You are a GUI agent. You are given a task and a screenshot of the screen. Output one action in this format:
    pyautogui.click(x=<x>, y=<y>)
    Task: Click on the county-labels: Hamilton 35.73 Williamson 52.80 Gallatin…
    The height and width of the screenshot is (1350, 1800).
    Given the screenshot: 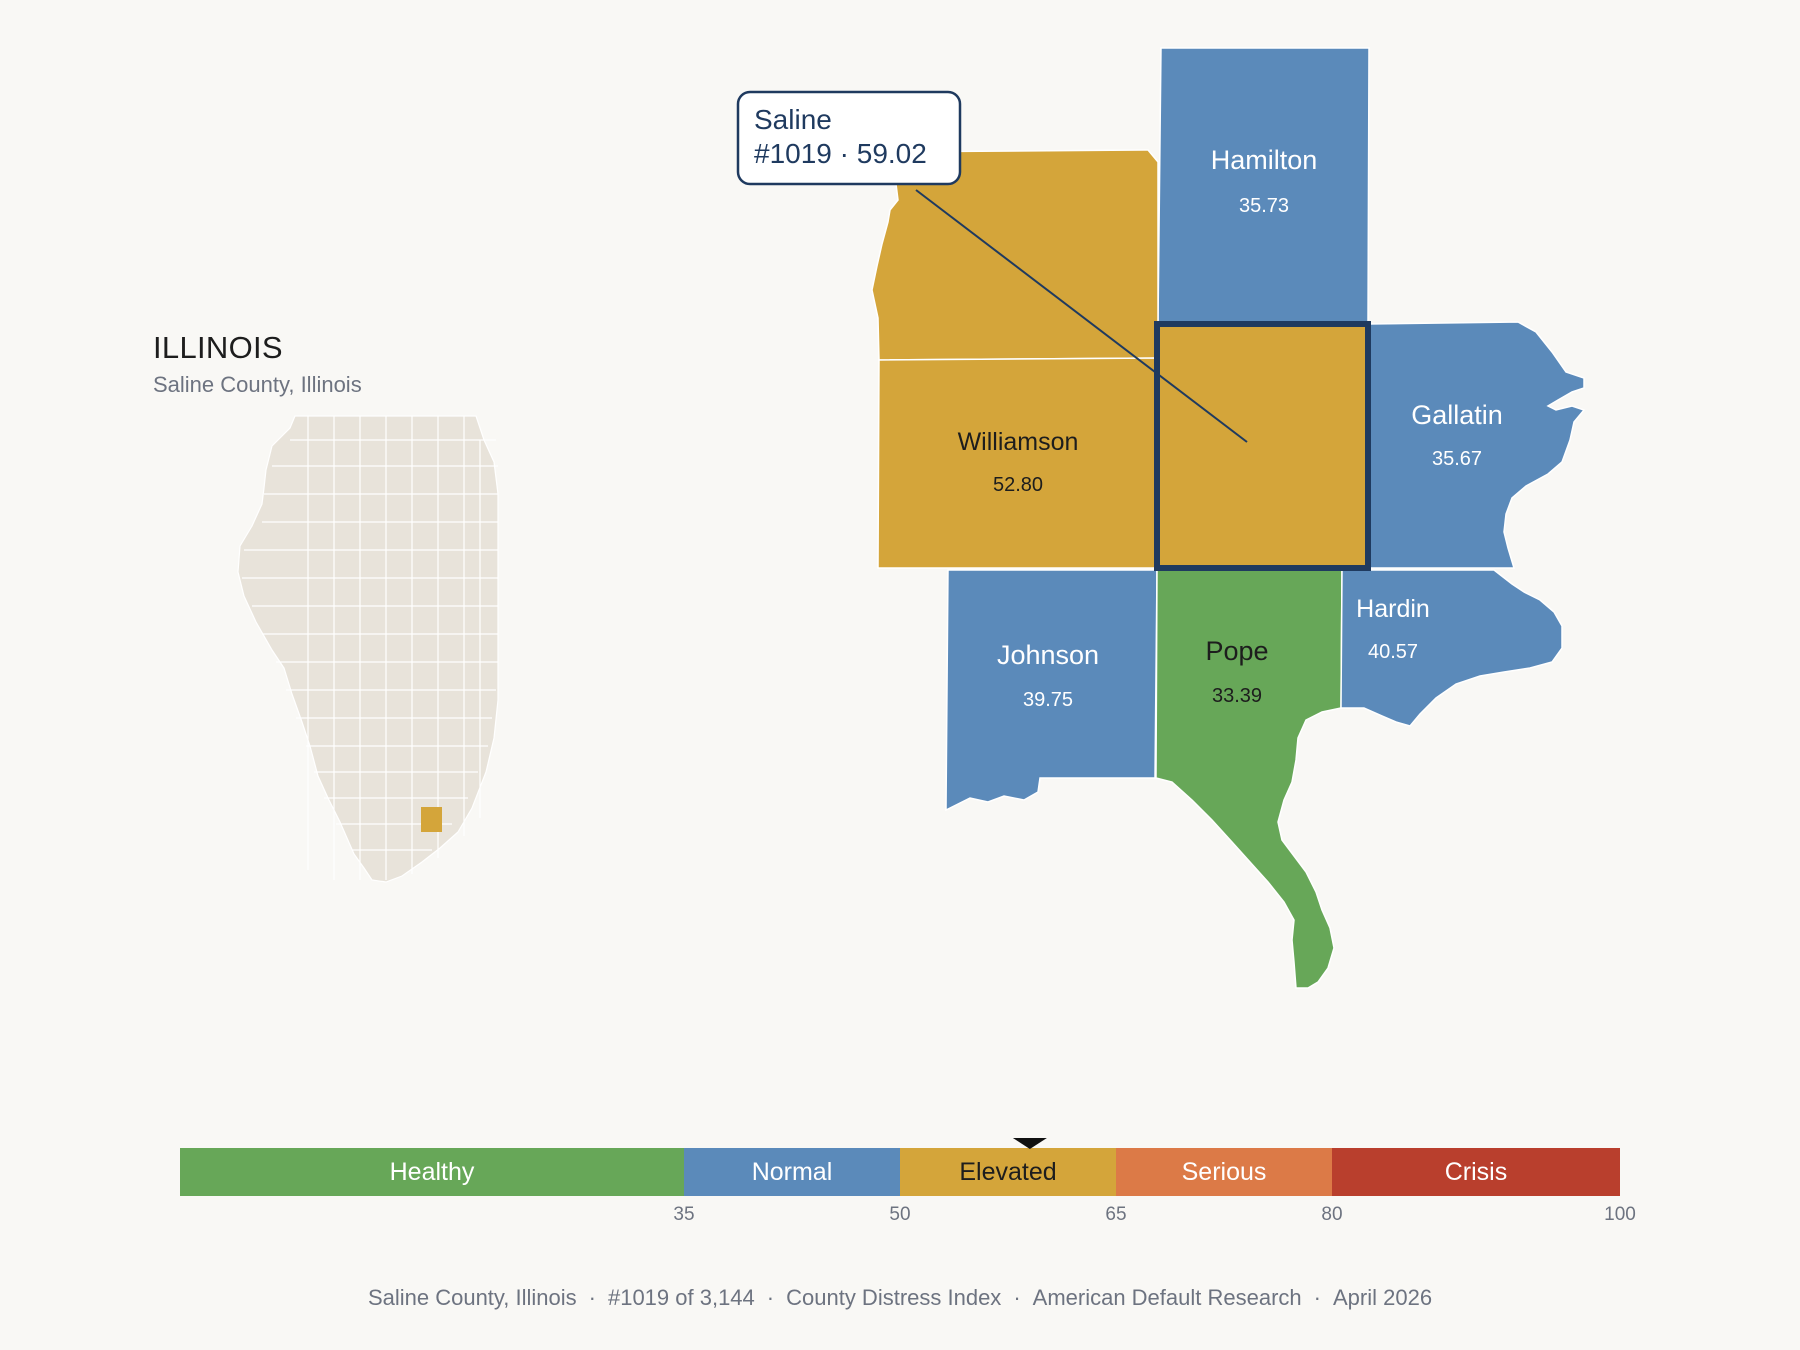 What is the action you would take?
    pyautogui.click(x=1230, y=428)
    